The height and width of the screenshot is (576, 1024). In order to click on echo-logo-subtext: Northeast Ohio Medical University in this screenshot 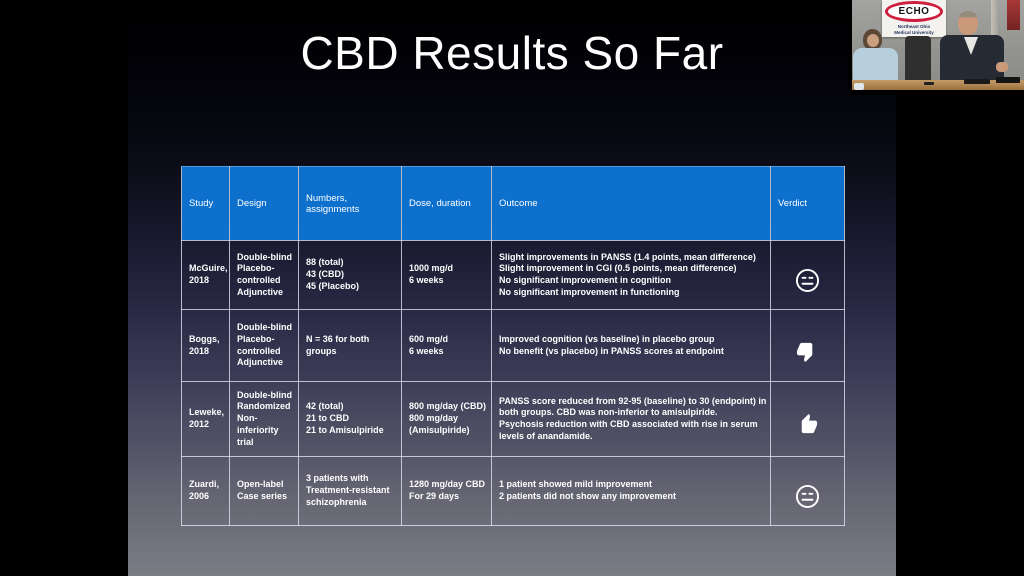, I will do `click(914, 29)`.